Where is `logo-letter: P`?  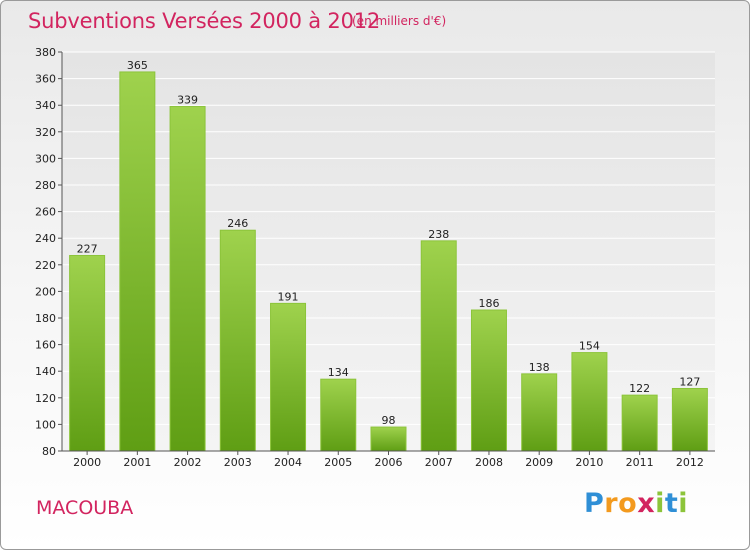
logo-letter: P is located at coordinates (594, 503).